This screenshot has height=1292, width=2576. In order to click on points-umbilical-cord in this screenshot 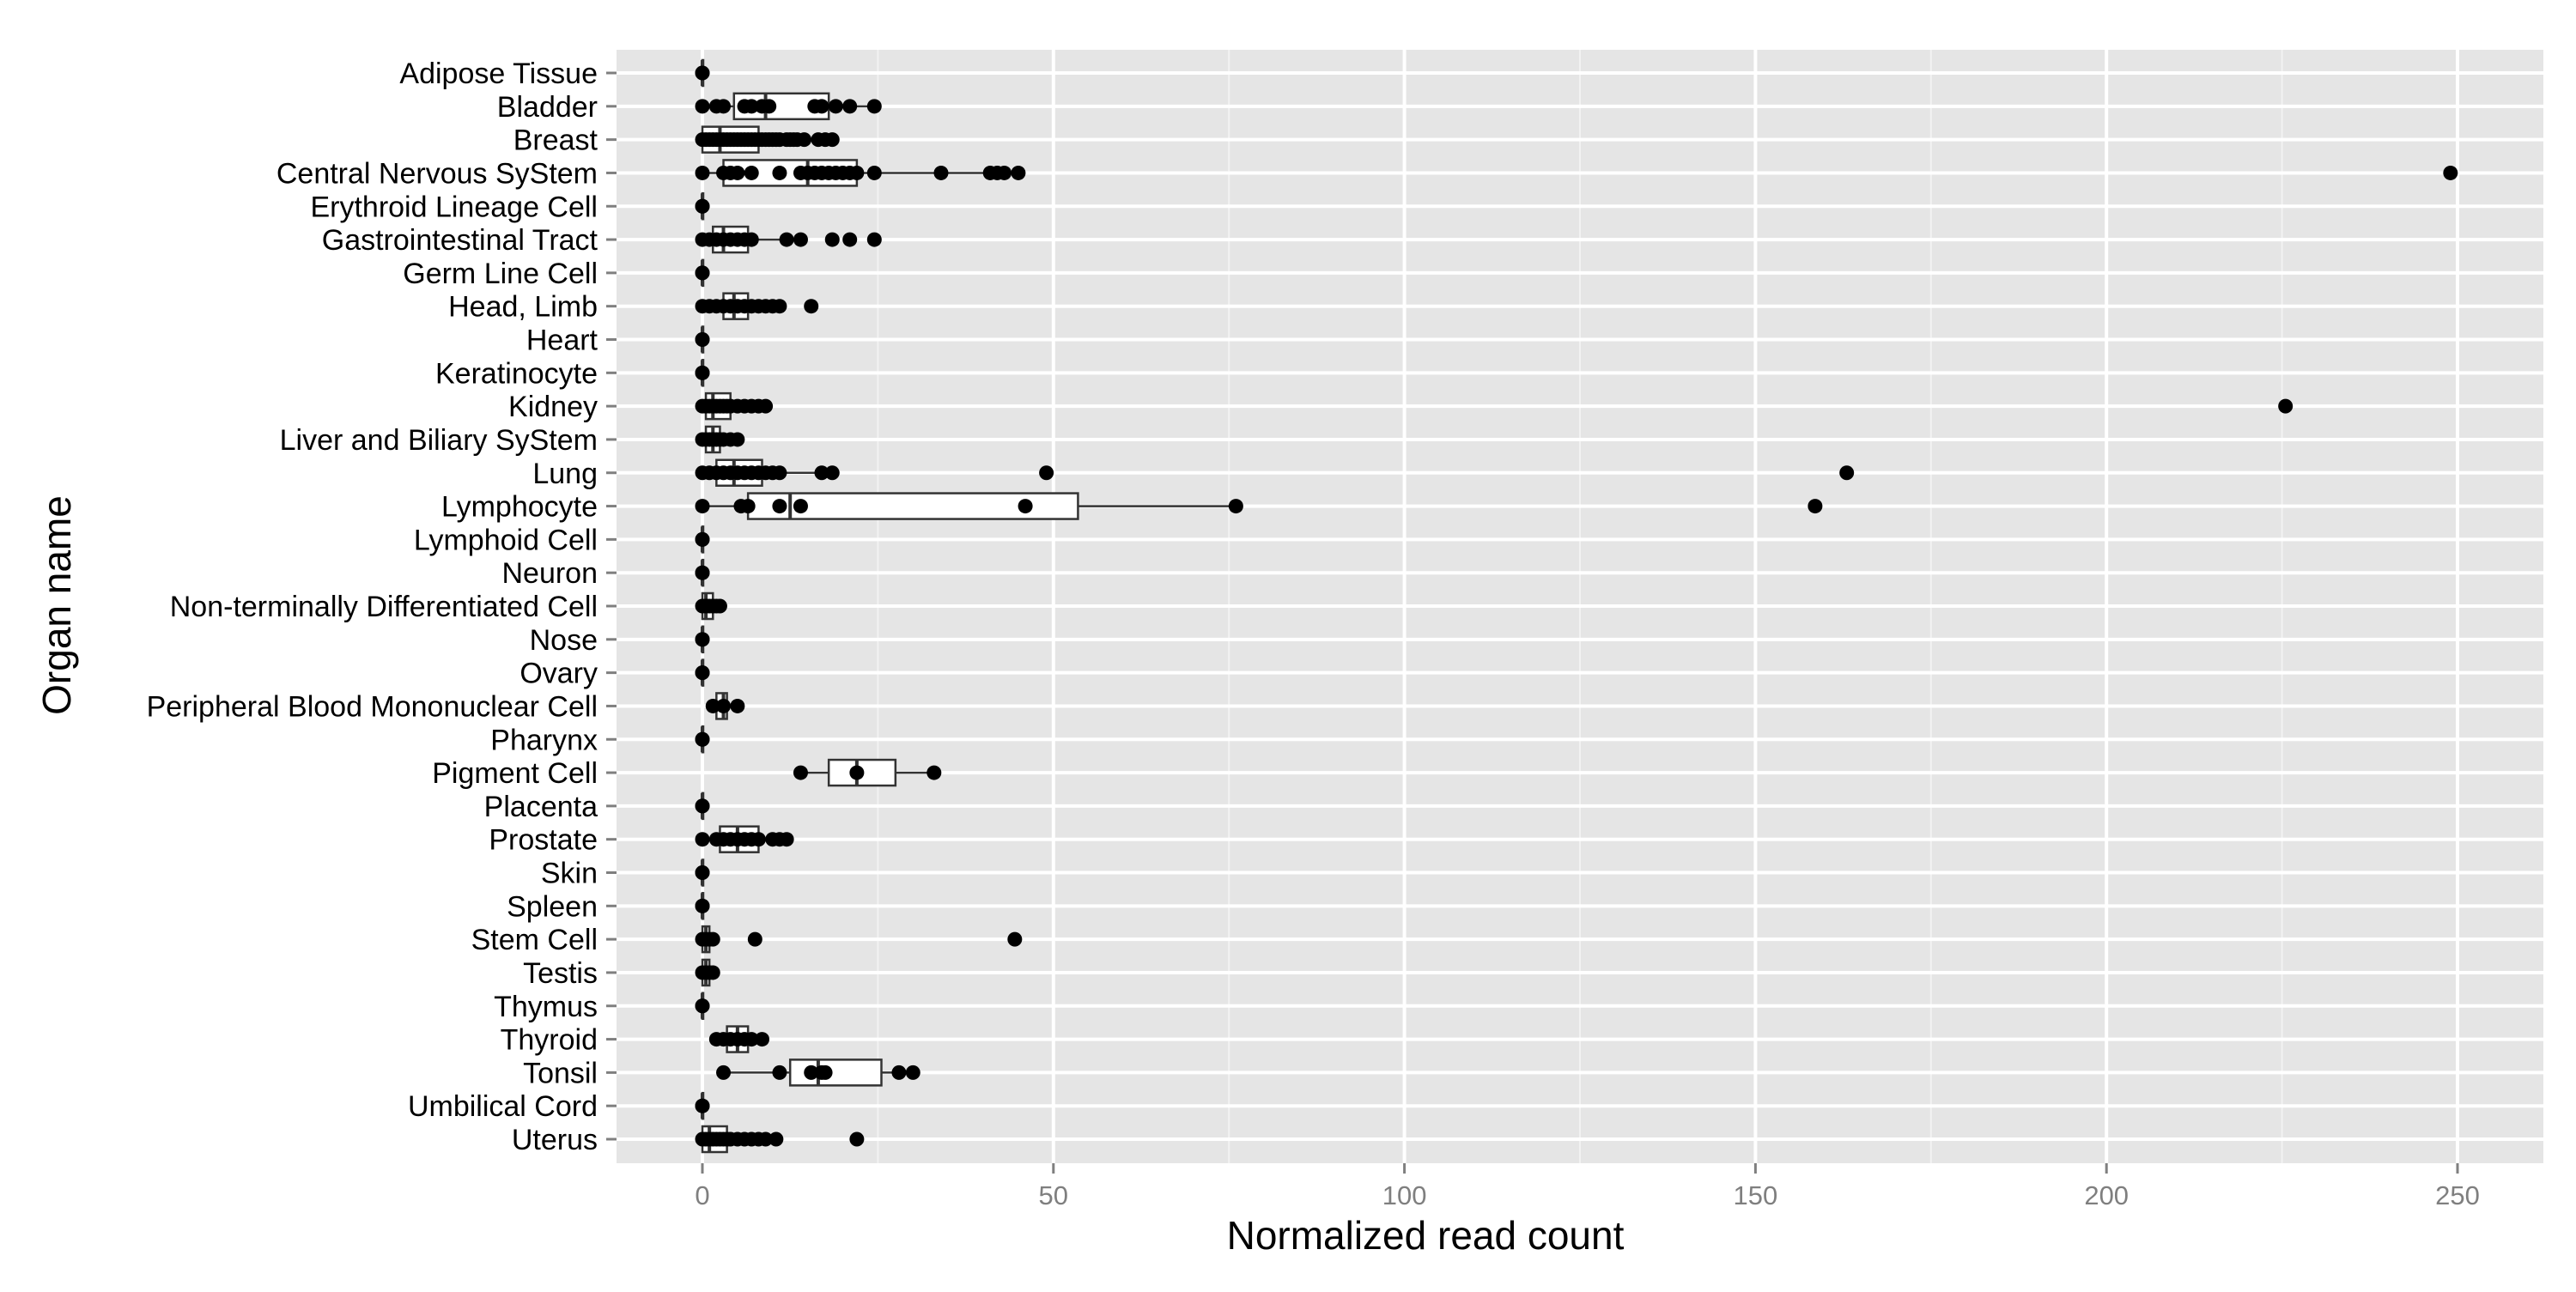, I will do `click(702, 1105)`.